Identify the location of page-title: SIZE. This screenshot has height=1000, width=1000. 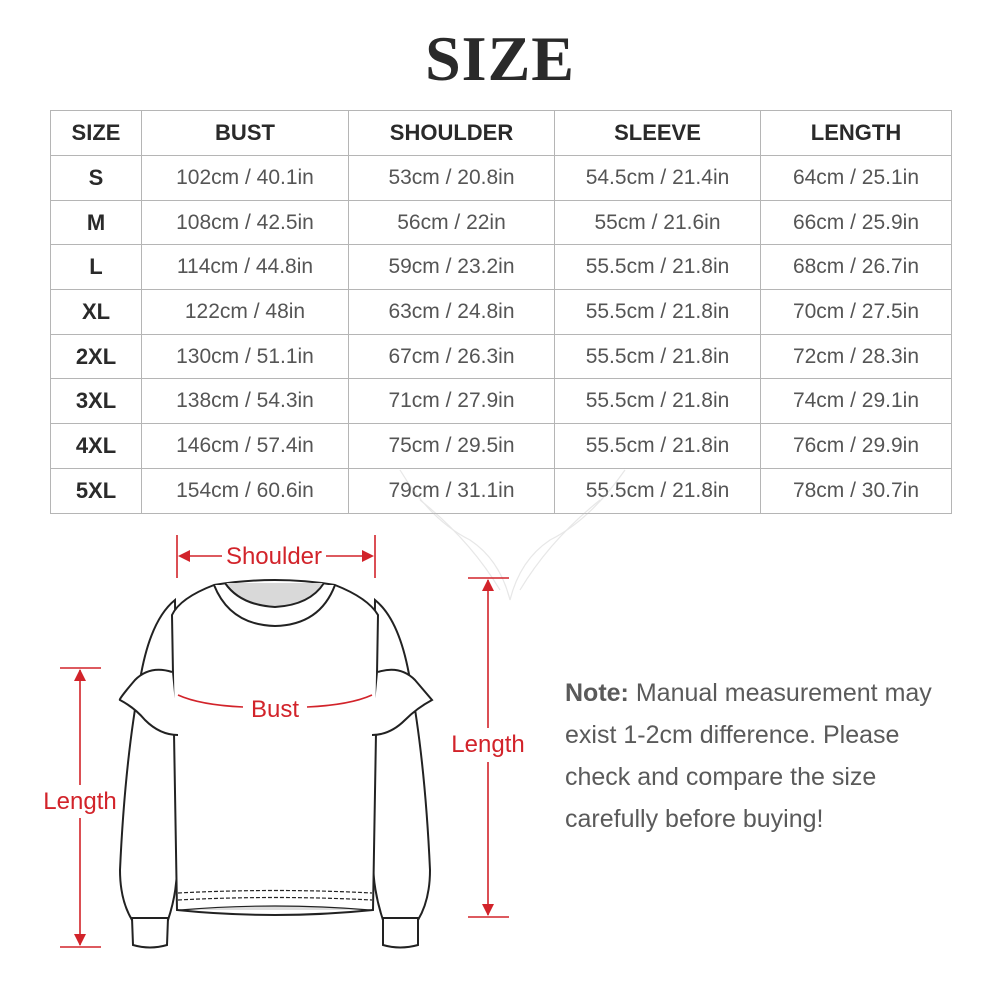
(500, 58).